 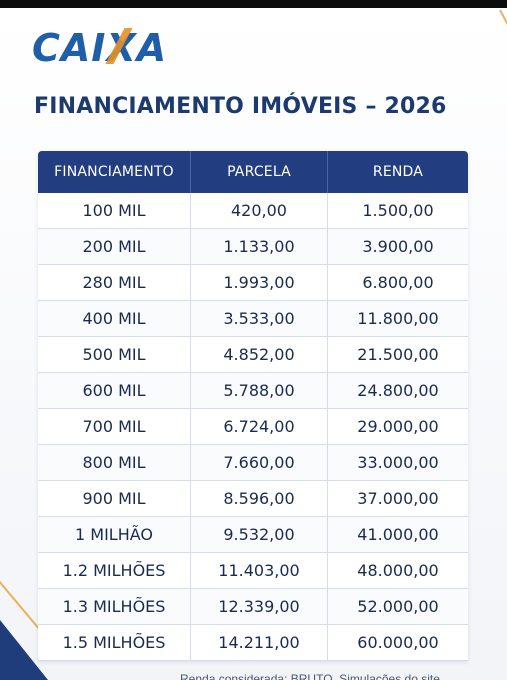 What do you see at coordinates (114, 643) in the screenshot?
I see `cell-financiamento: 1.5 MILHÕES` at bounding box center [114, 643].